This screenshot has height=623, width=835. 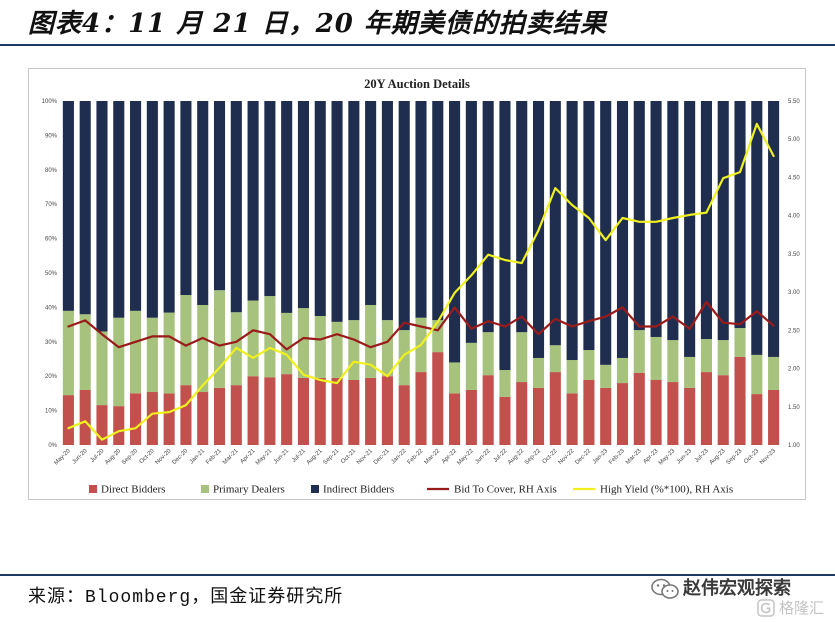 What do you see at coordinates (802, 608) in the screenshot?
I see `logo-text: 格隆汇` at bounding box center [802, 608].